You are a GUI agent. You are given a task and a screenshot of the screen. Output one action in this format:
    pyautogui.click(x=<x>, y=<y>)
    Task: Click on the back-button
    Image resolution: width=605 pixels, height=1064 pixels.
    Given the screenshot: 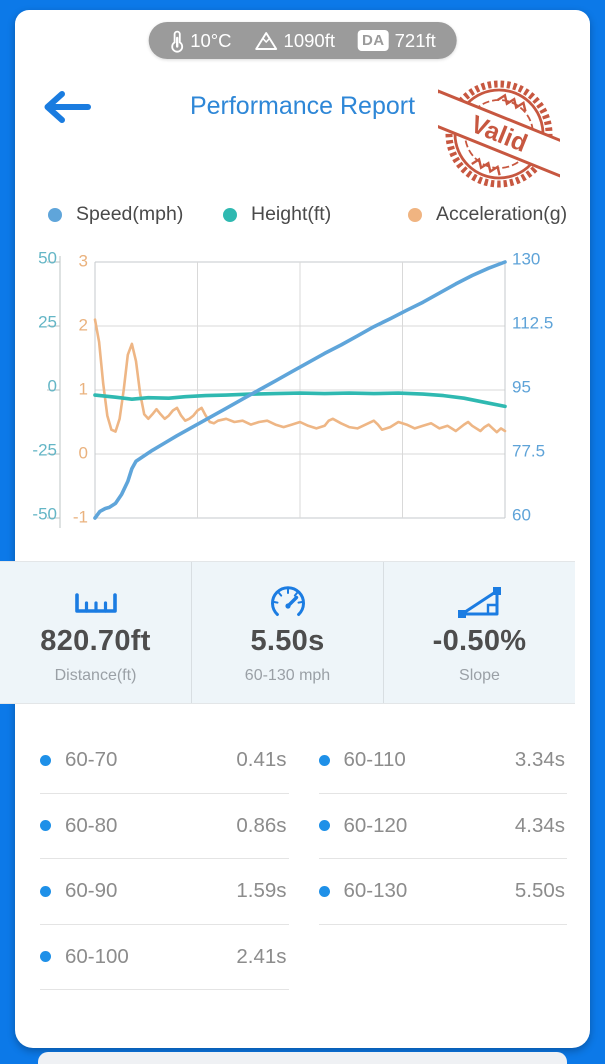 What is the action you would take?
    pyautogui.click(x=66, y=108)
    